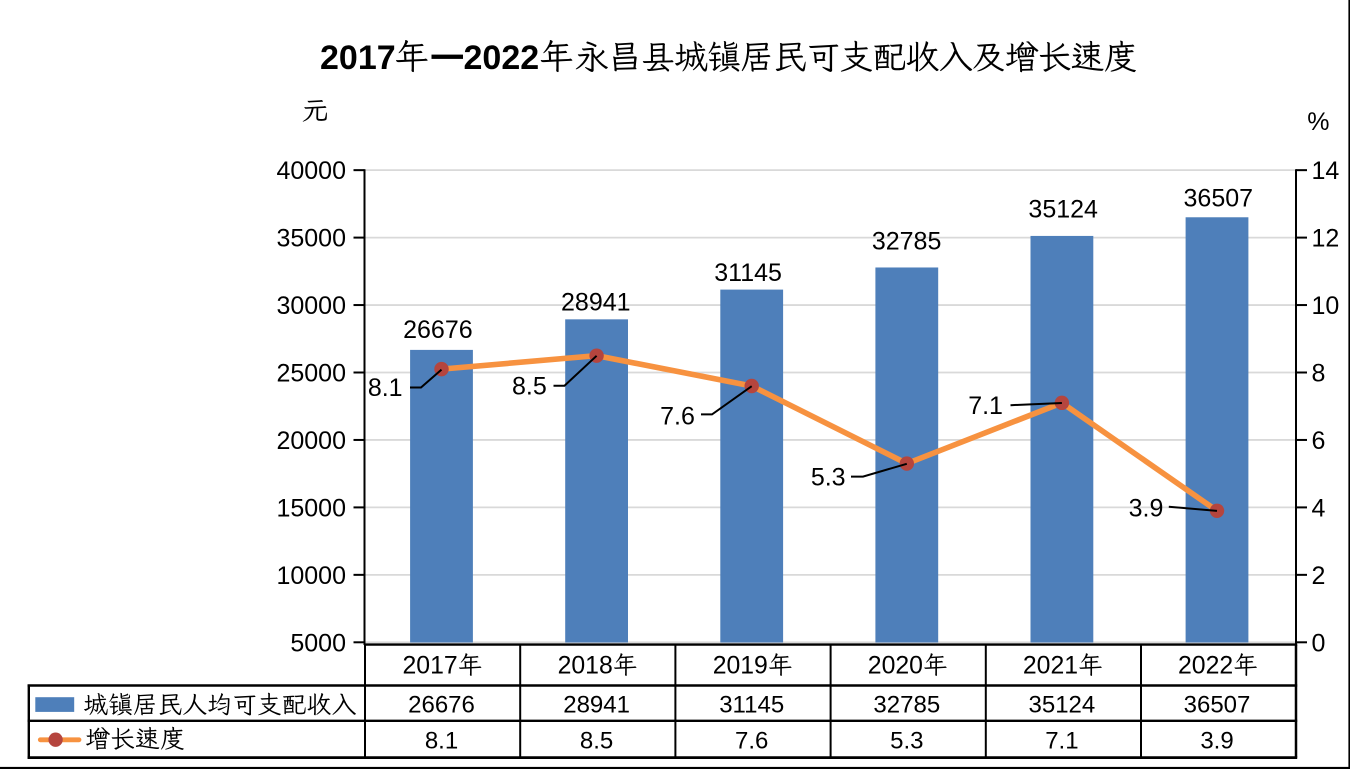 This screenshot has height=769, width=1350. What do you see at coordinates (1326, 306) in the screenshot?
I see `svg-text: 10` at bounding box center [1326, 306].